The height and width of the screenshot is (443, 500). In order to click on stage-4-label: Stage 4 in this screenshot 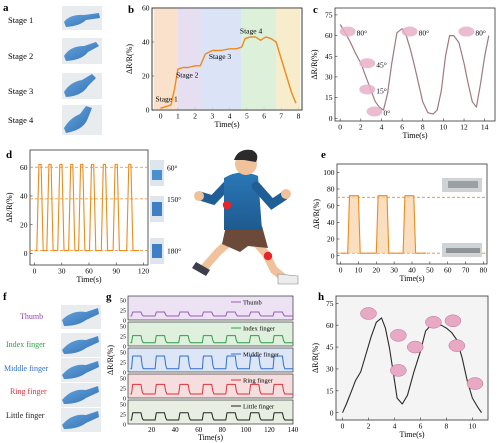, I will do `click(21, 120)`.